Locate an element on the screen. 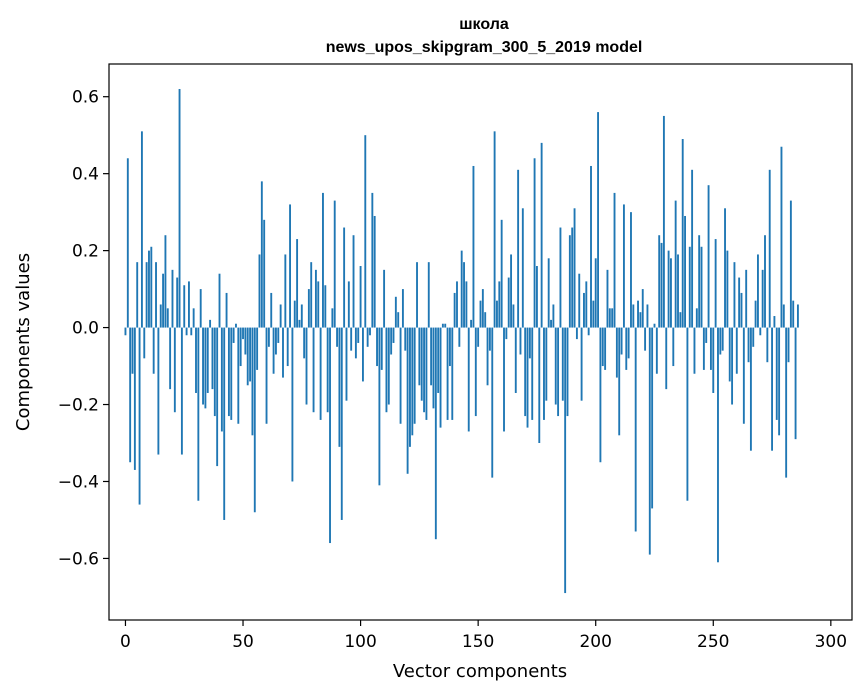  x-tick-label: 200 is located at coordinates (595, 642).